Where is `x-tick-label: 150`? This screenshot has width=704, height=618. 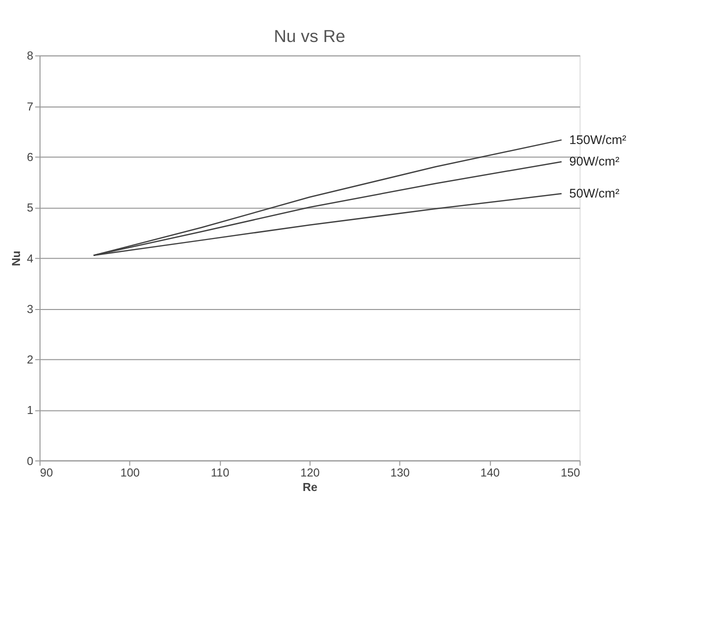
x-tick-label: 150 is located at coordinates (570, 473).